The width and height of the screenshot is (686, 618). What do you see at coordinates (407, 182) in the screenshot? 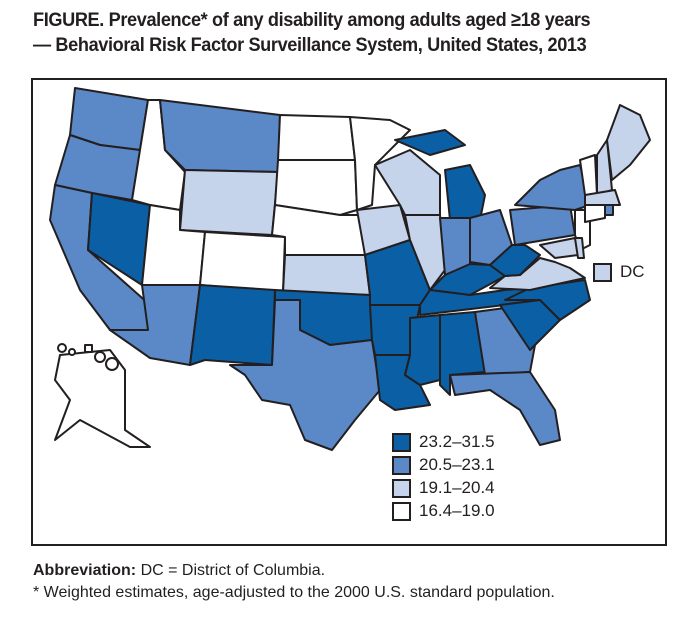
I see `state-wi` at bounding box center [407, 182].